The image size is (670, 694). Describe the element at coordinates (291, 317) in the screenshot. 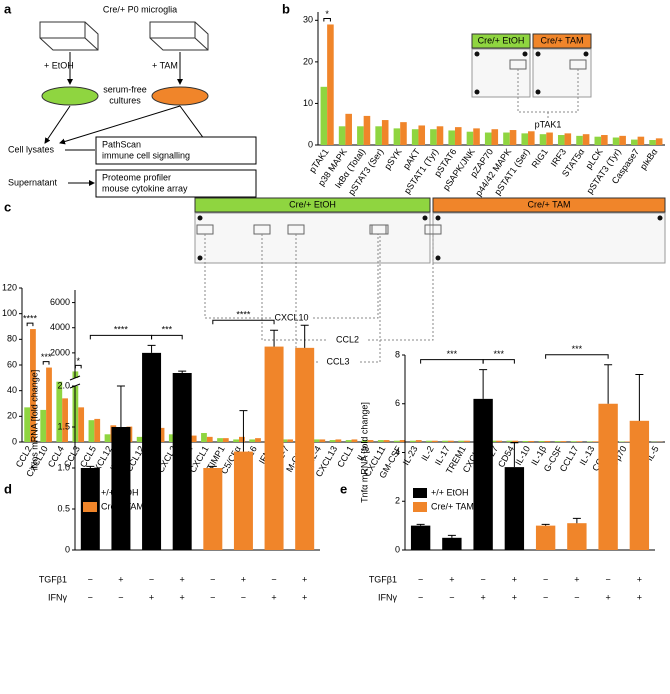

I see `inset-label: CXCL10` at that location.